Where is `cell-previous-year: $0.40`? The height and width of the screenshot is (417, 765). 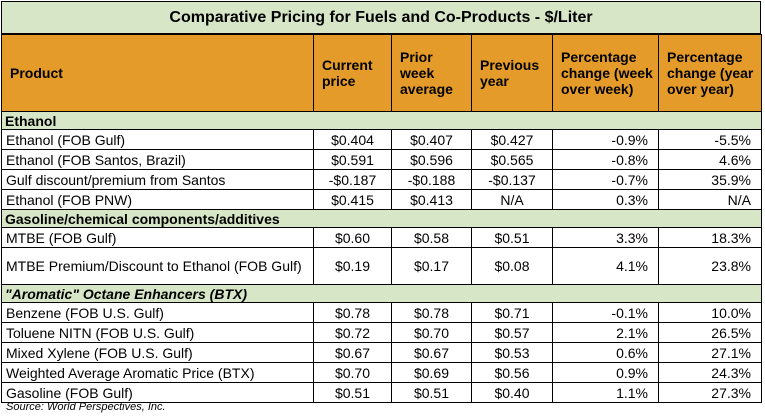
cell-previous-year: $0.40 is located at coordinates (512, 392).